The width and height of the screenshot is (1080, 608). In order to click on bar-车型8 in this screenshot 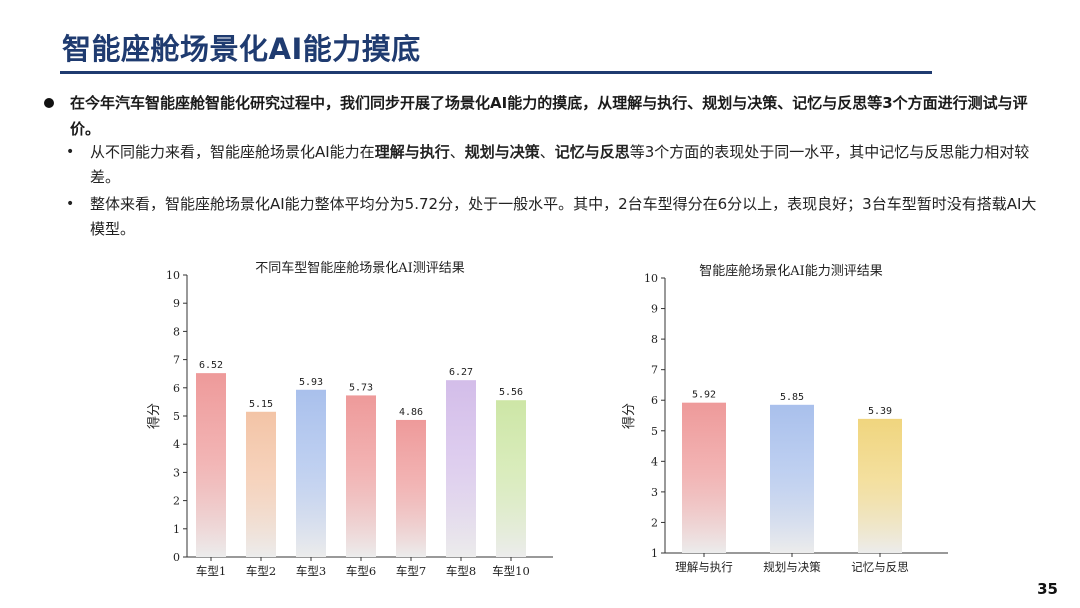, I will do `click(461, 468)`.